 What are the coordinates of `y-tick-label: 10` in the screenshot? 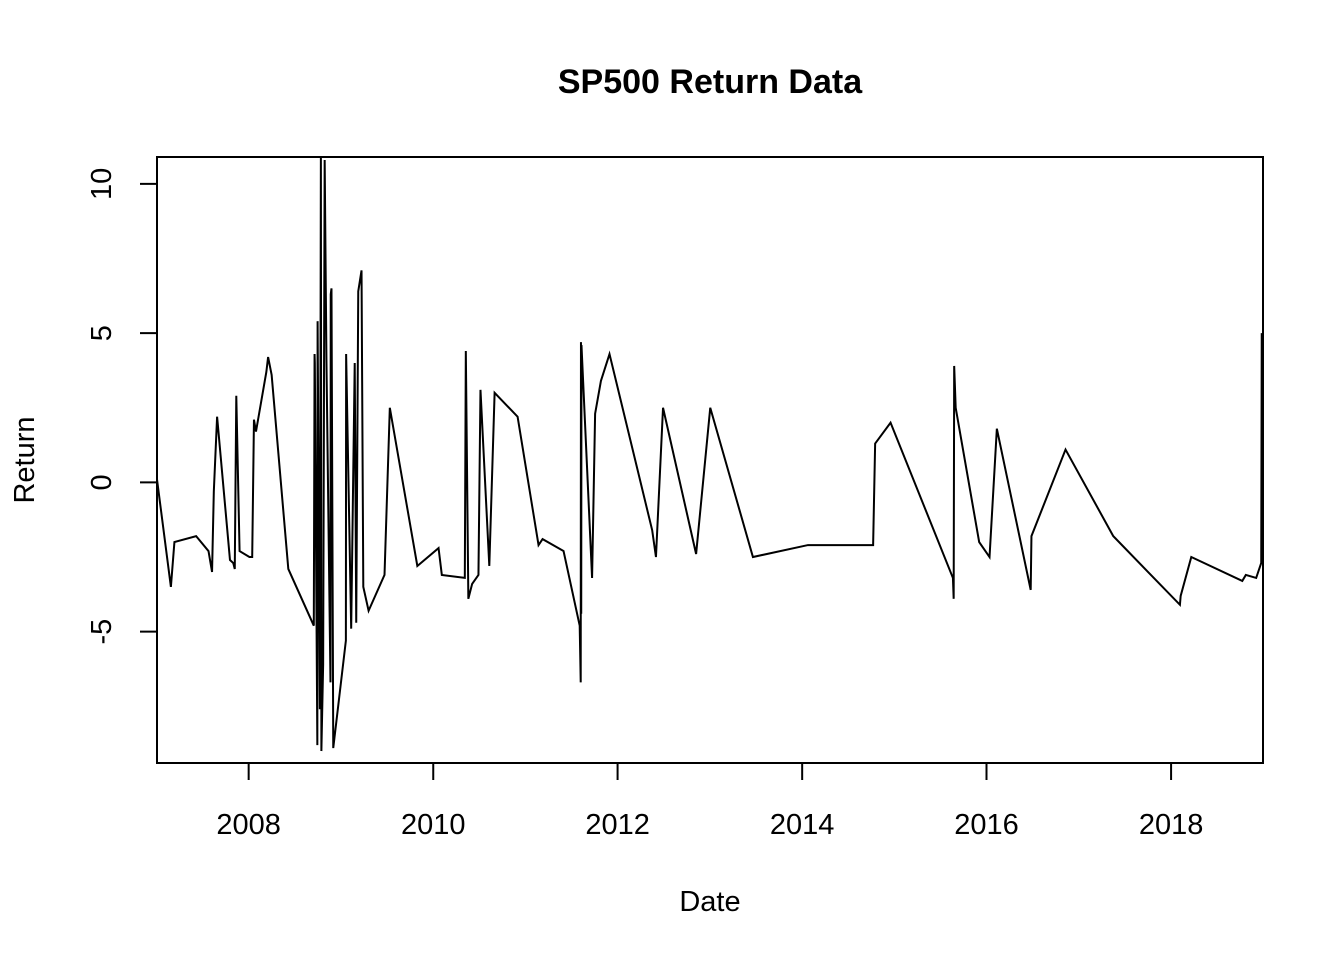 It's located at (102, 184).